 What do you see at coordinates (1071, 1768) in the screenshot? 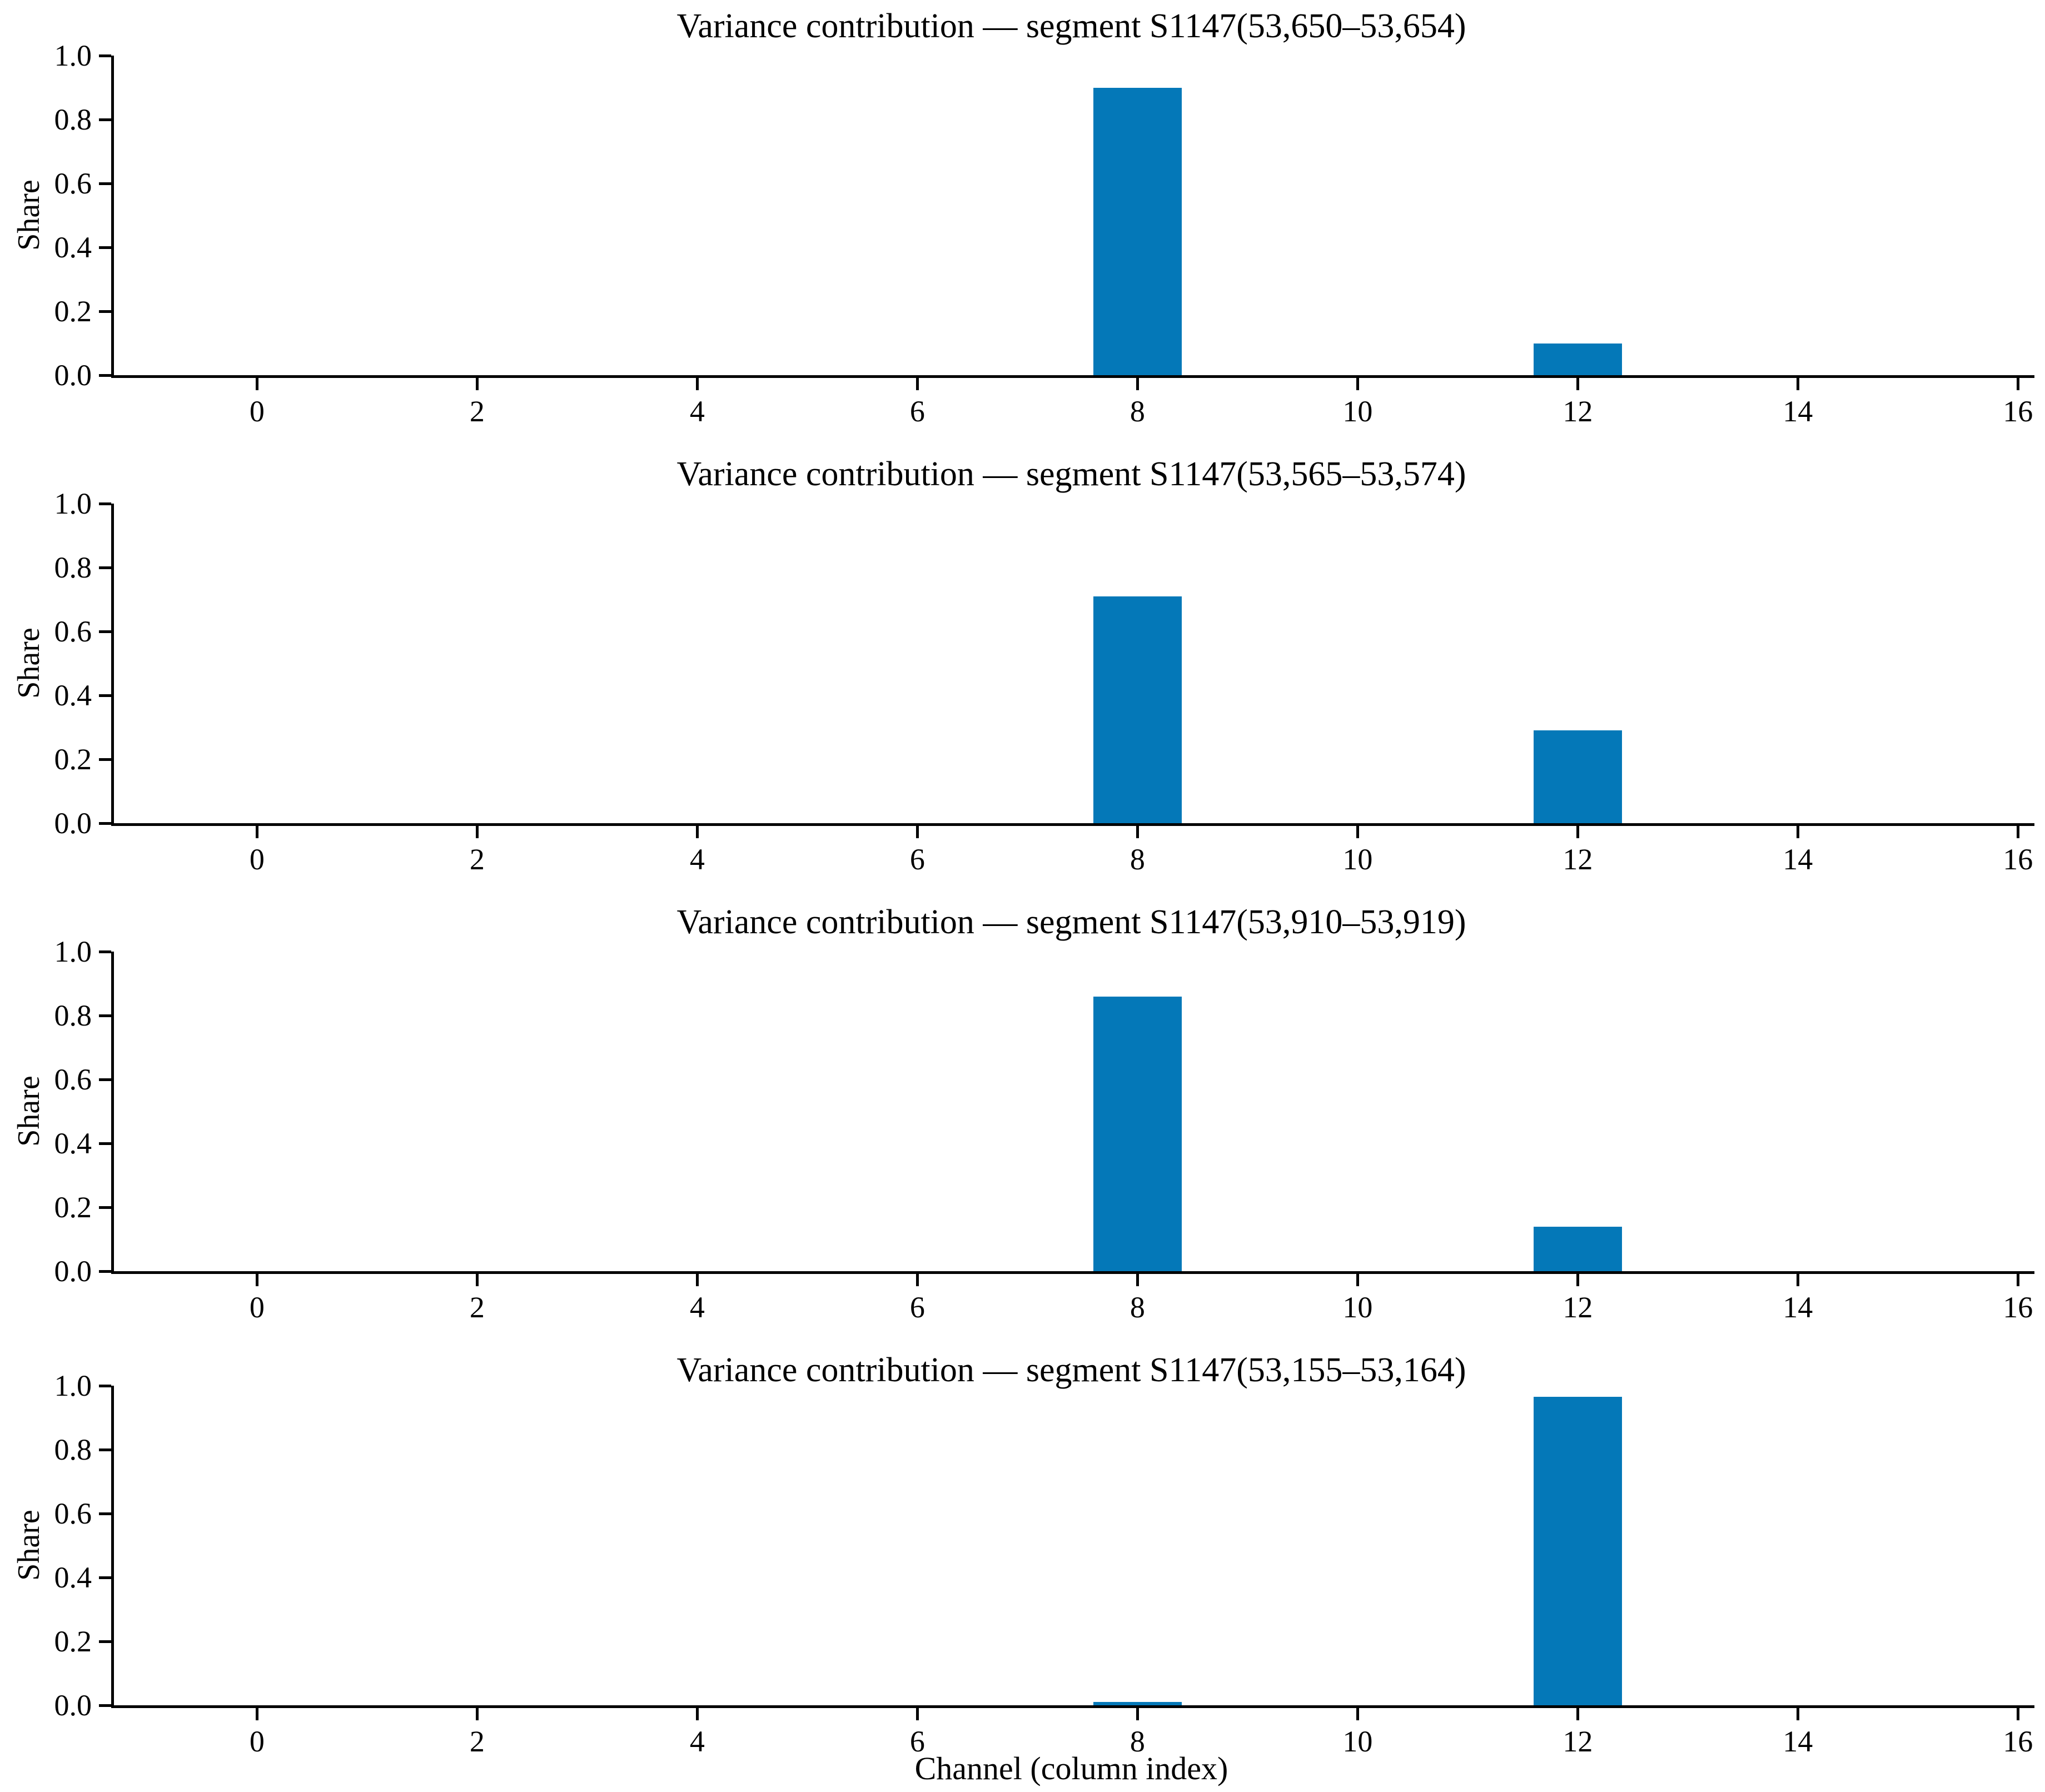
I see `x-axis-label: Channel (column index)` at bounding box center [1071, 1768].